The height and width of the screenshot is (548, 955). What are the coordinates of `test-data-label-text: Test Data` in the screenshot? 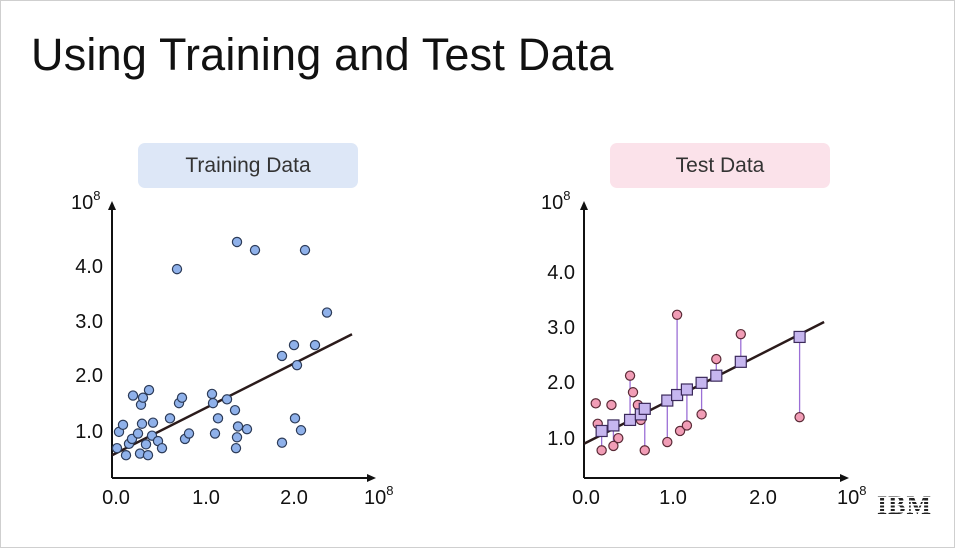 It's located at (720, 165).